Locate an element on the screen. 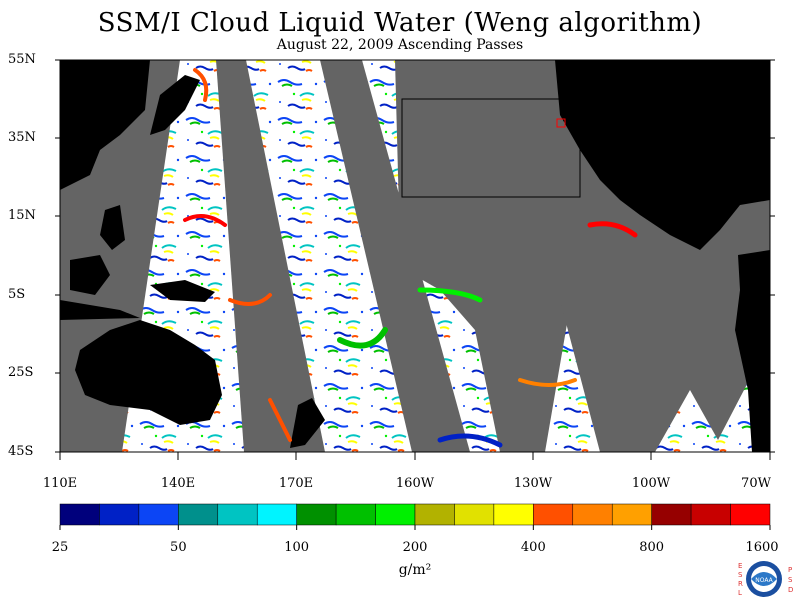 The width and height of the screenshot is (800, 600). lon-label: 160W is located at coordinates (415, 483).